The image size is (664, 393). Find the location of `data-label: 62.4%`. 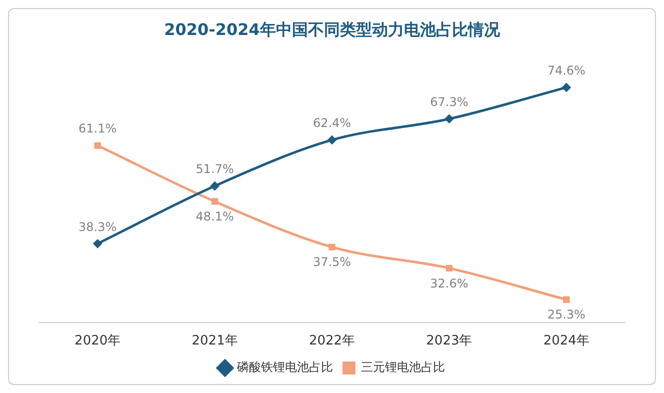

data-label: 62.4% is located at coordinates (332, 123).